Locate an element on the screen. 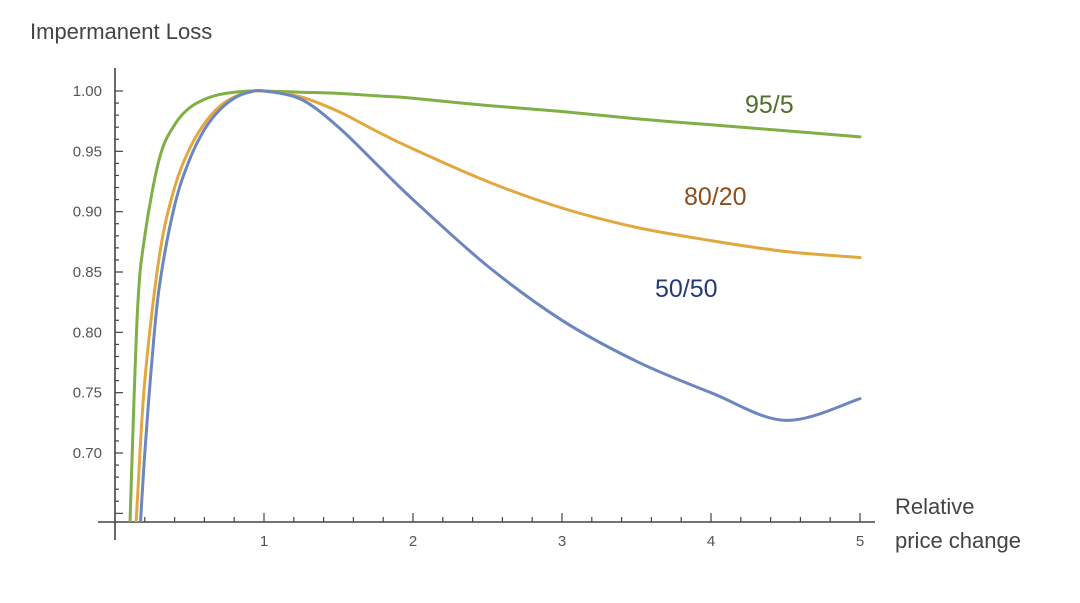 This screenshot has width=1080, height=603. series-label-80-20: 80/20 is located at coordinates (715, 197).